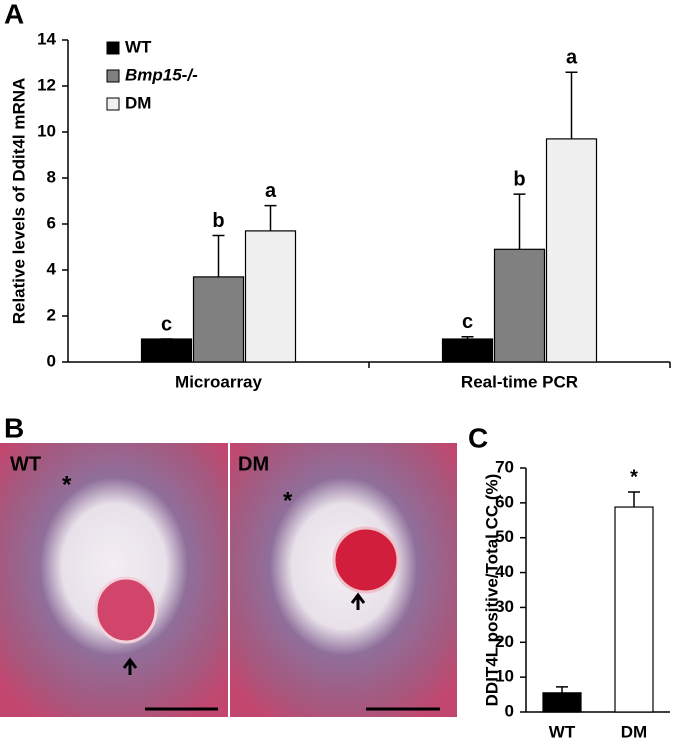  What do you see at coordinates (14, 427) in the screenshot?
I see `panel-label: B` at bounding box center [14, 427].